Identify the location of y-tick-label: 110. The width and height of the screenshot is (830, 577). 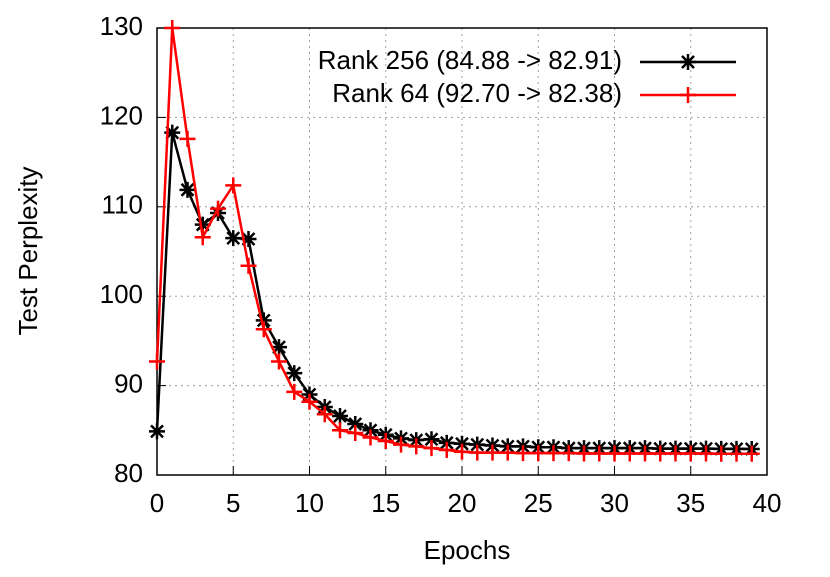
(122, 205).